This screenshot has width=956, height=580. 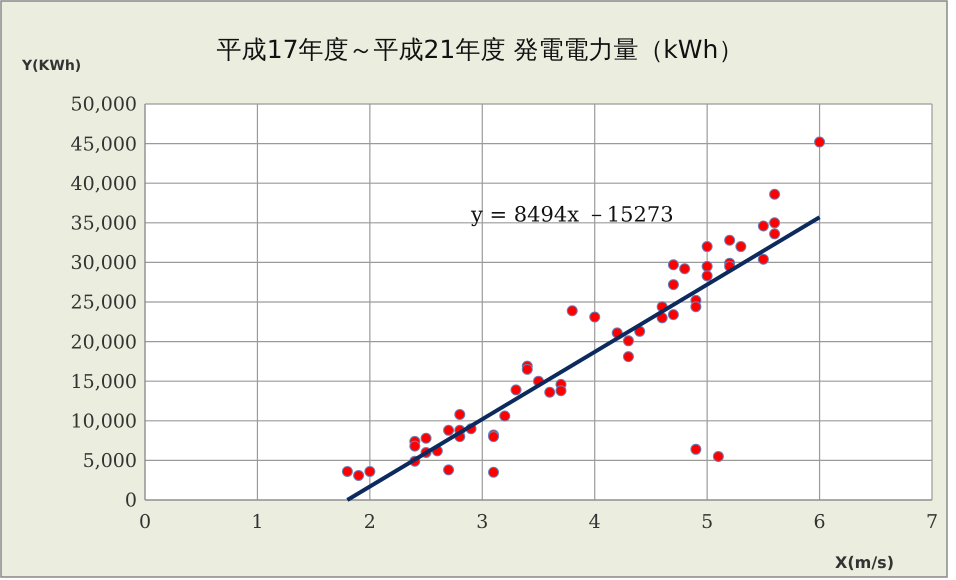 I want to click on x-axis-title: X(m/s), so click(x=864, y=562).